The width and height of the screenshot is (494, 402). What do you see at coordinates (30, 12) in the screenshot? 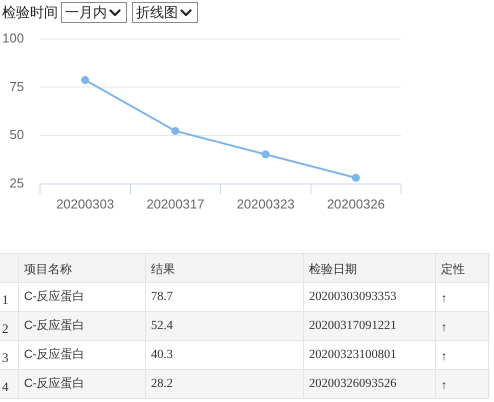
I see `text: 检验时间` at bounding box center [30, 12].